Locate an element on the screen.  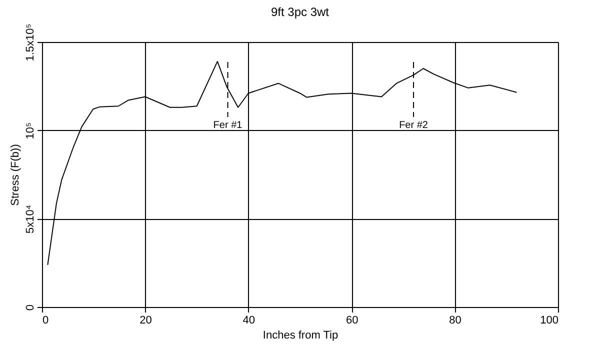
y-axis-title: Stress (F(b)) is located at coordinates (16, 175).